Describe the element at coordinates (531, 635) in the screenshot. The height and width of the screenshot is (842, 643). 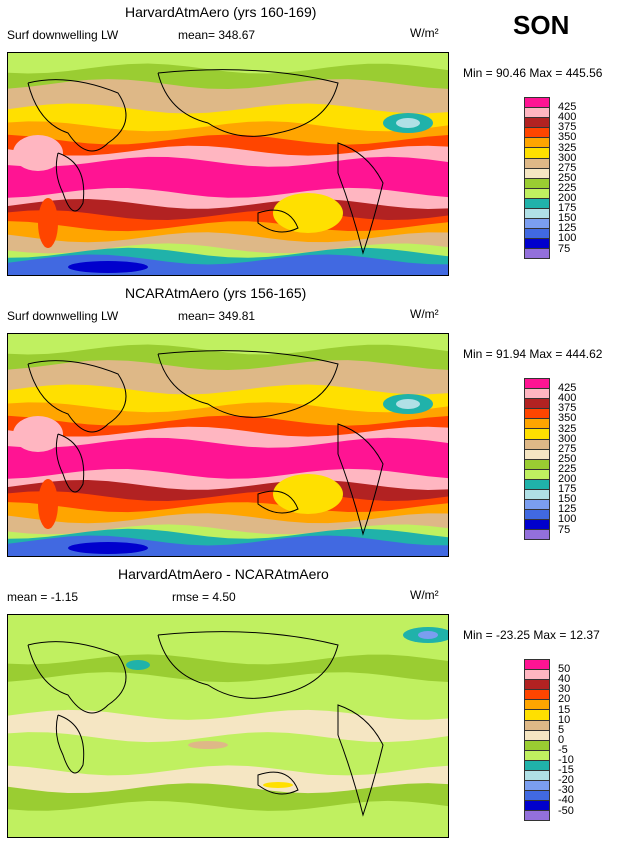
I see `minmax-label: Min = -23.25 Max = 12.37` at that location.